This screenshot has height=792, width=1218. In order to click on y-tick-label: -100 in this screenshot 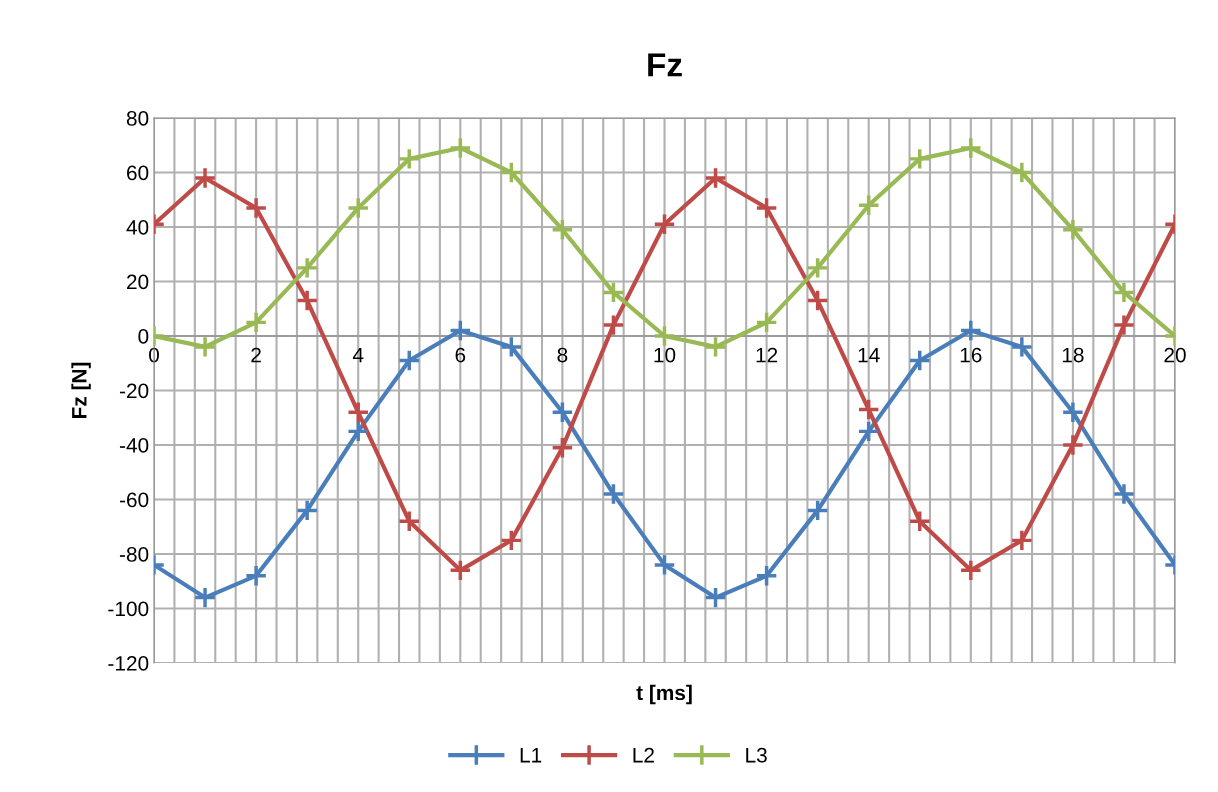, I will do `click(128, 609)`.